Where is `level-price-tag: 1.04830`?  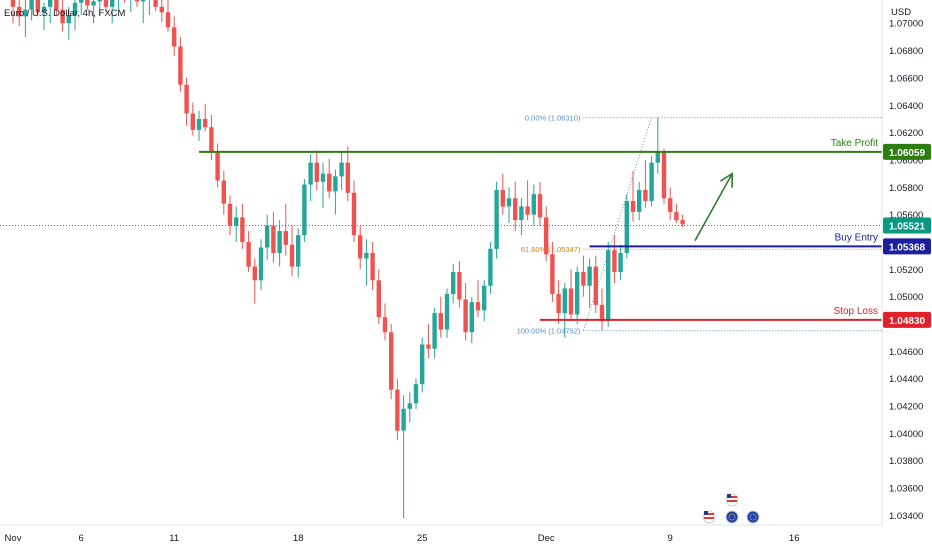
level-price-tag: 1.04830 is located at coordinates (907, 319).